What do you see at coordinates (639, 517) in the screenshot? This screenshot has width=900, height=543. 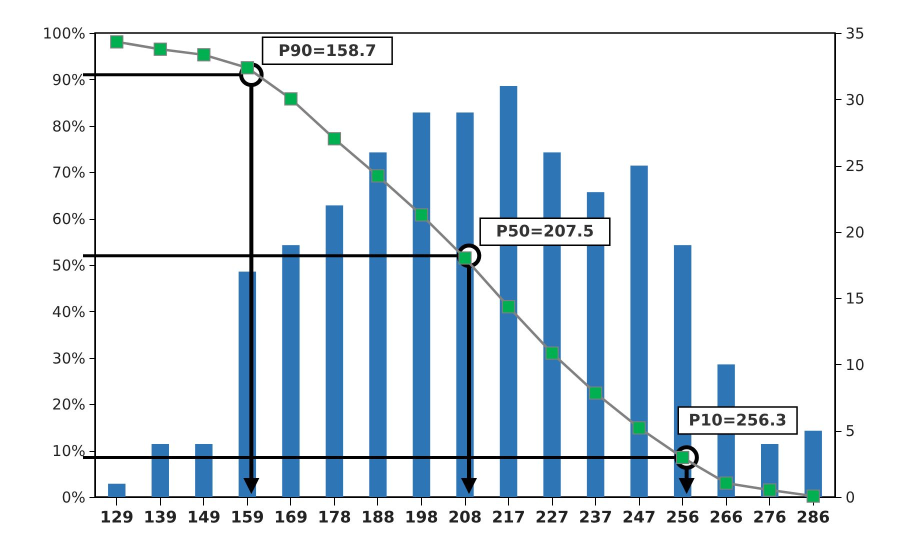 I see `x-tick-label: 247` at bounding box center [639, 517].